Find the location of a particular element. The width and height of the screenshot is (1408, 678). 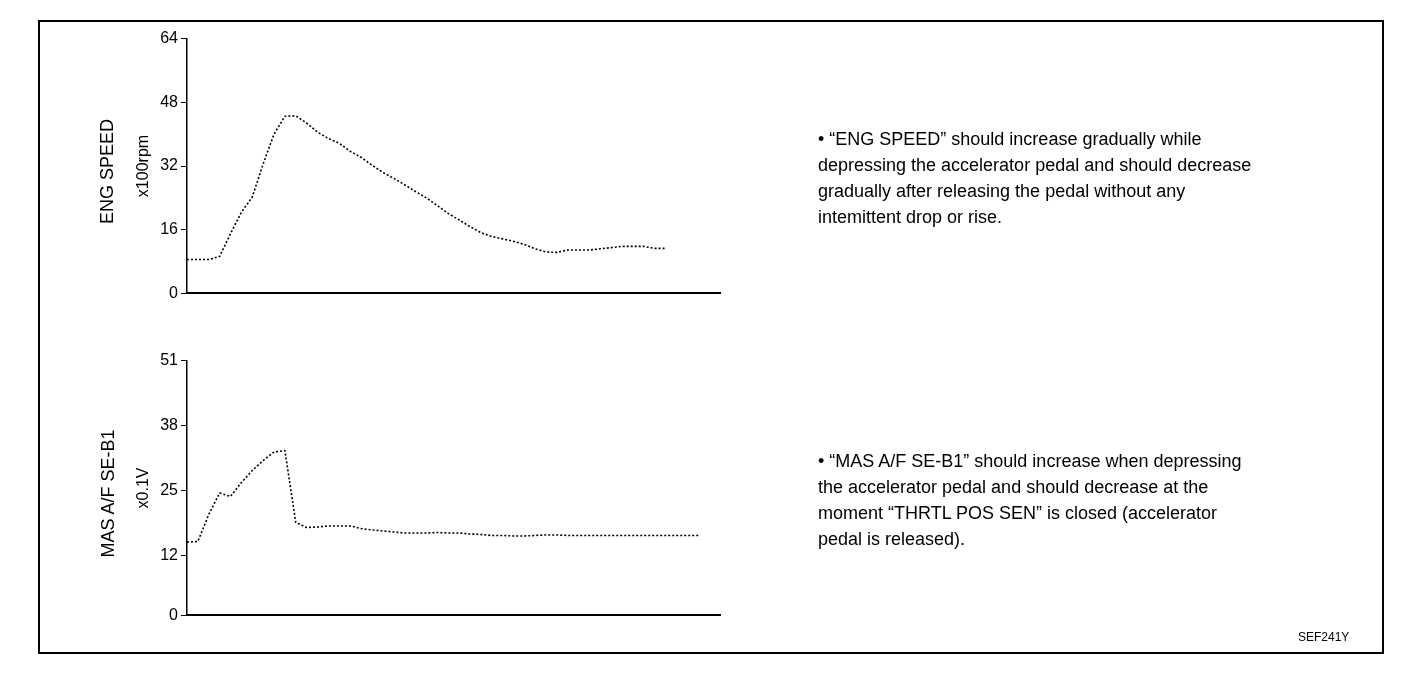

y-tick-label: 48 is located at coordinates (169, 101).